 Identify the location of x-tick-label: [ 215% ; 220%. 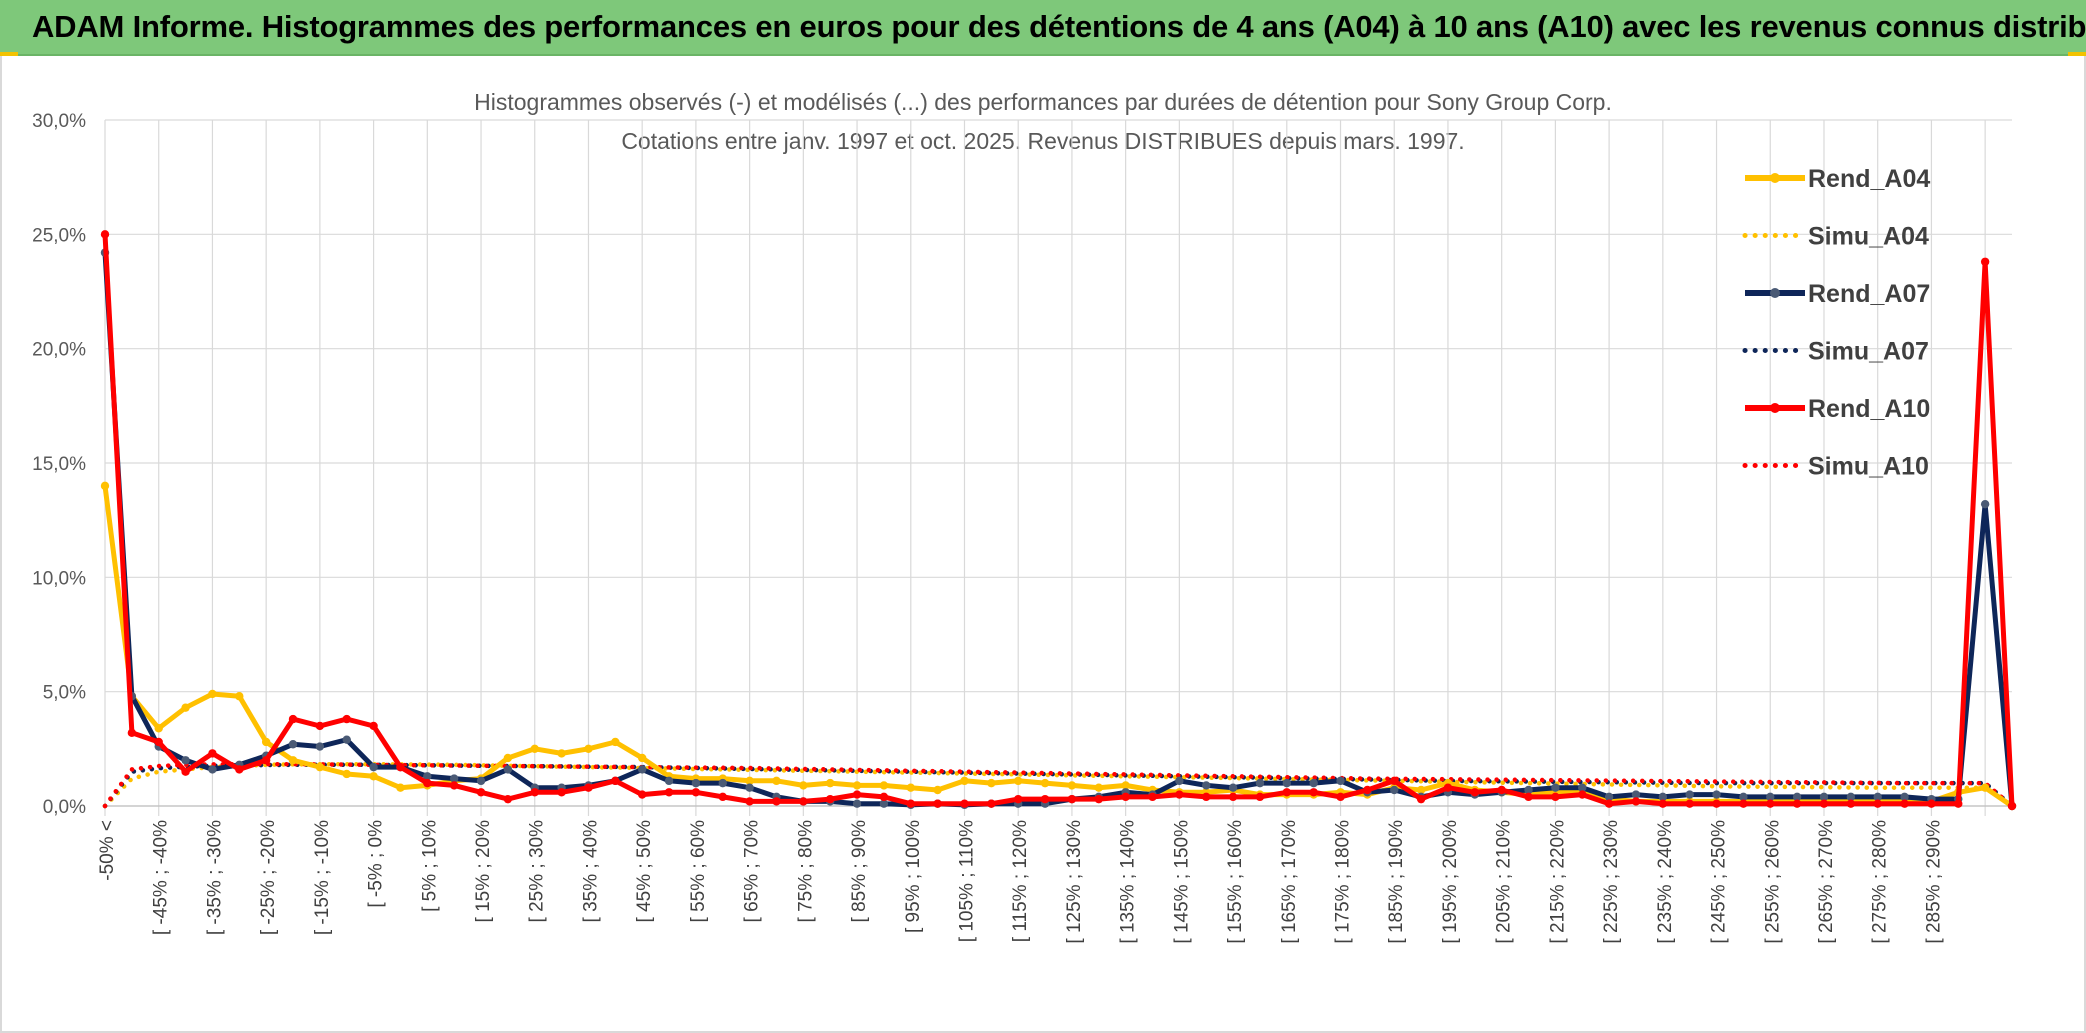
(1557, 882).